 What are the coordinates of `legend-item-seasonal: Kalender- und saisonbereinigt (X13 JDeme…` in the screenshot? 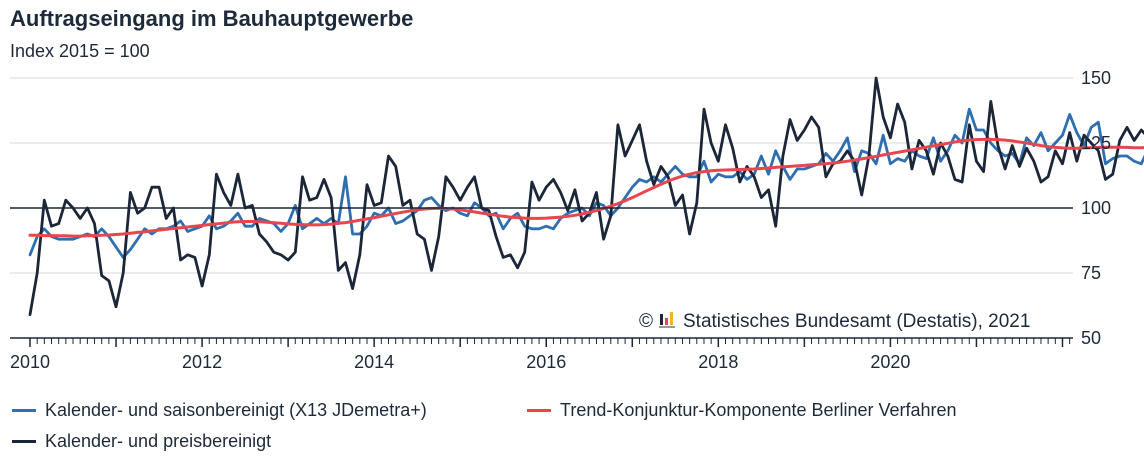 It's located at (219, 410).